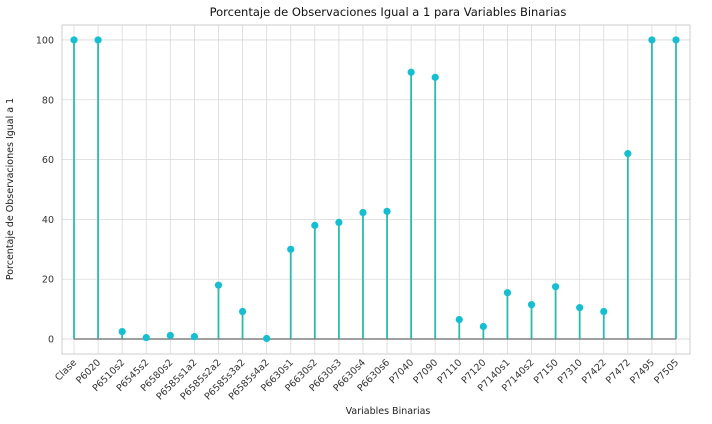 The image size is (712, 424). What do you see at coordinates (10, 189) in the screenshot?
I see `y-axis-label: Porcentaje de Observaciones Igual a 1` at bounding box center [10, 189].